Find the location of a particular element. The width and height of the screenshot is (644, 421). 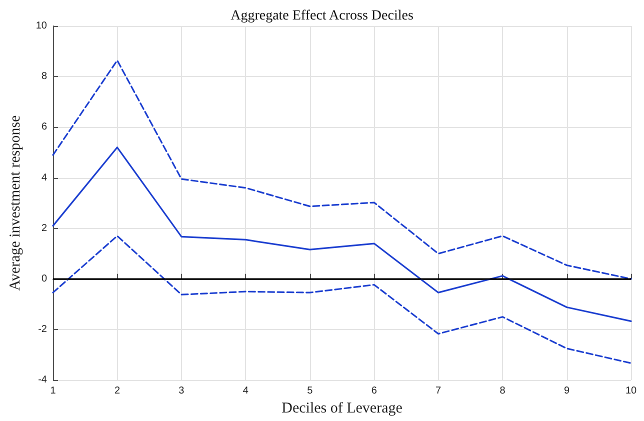

x-tick-label: 2 is located at coordinates (117, 391).